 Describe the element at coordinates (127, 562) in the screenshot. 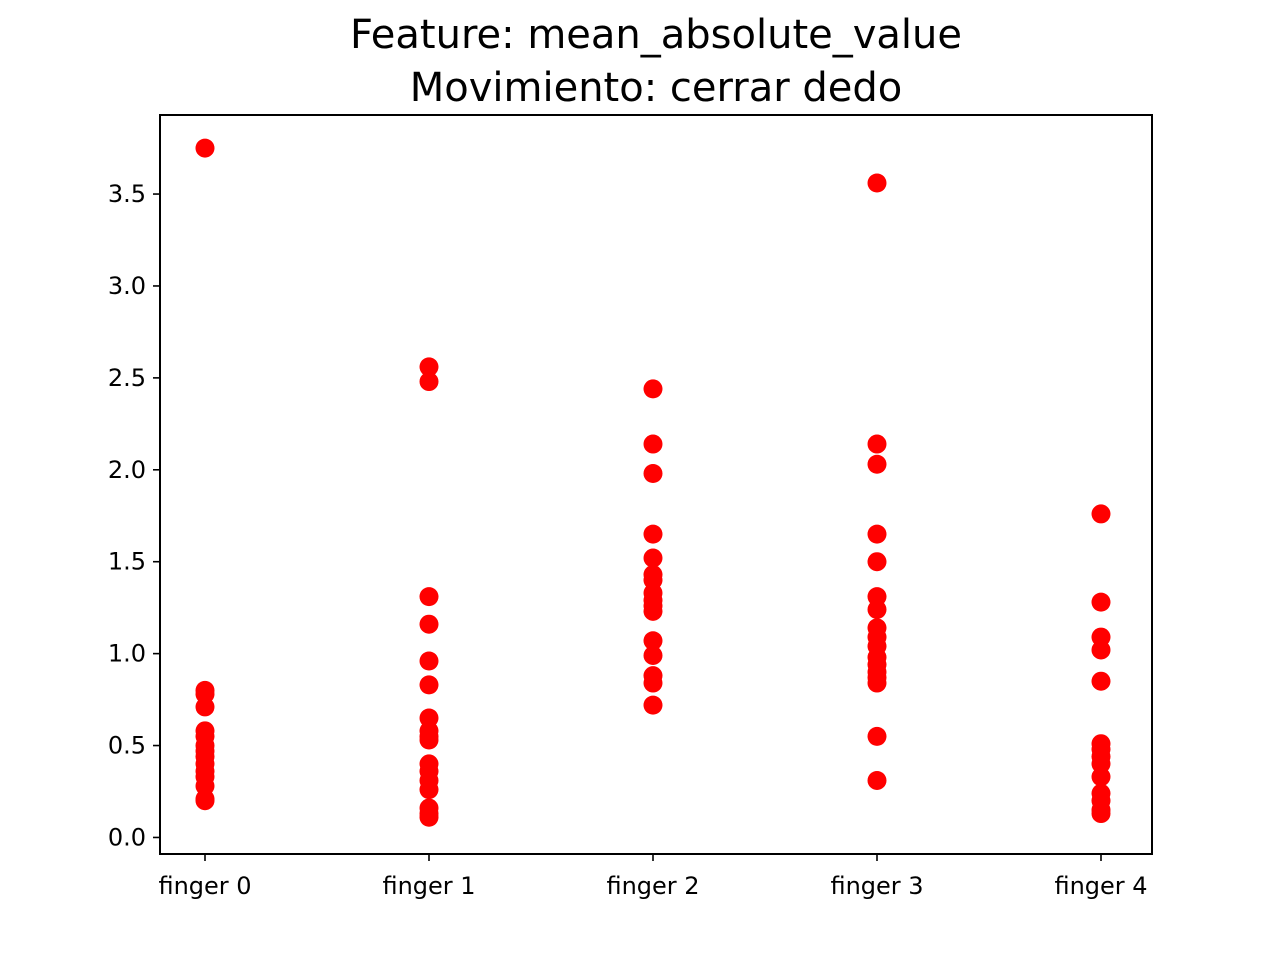

I see `y-tick-label: 1.5` at that location.